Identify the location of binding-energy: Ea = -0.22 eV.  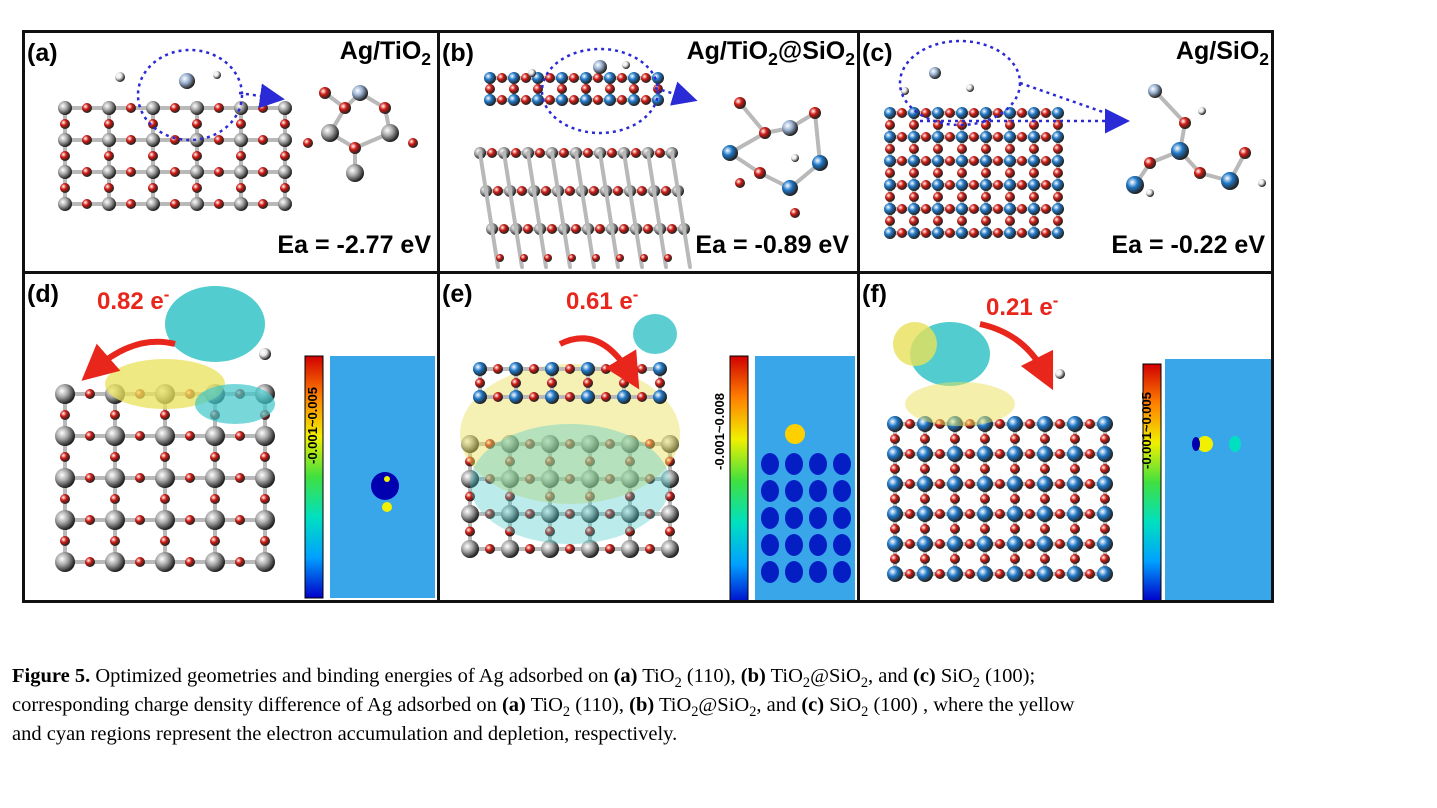
(1188, 245).